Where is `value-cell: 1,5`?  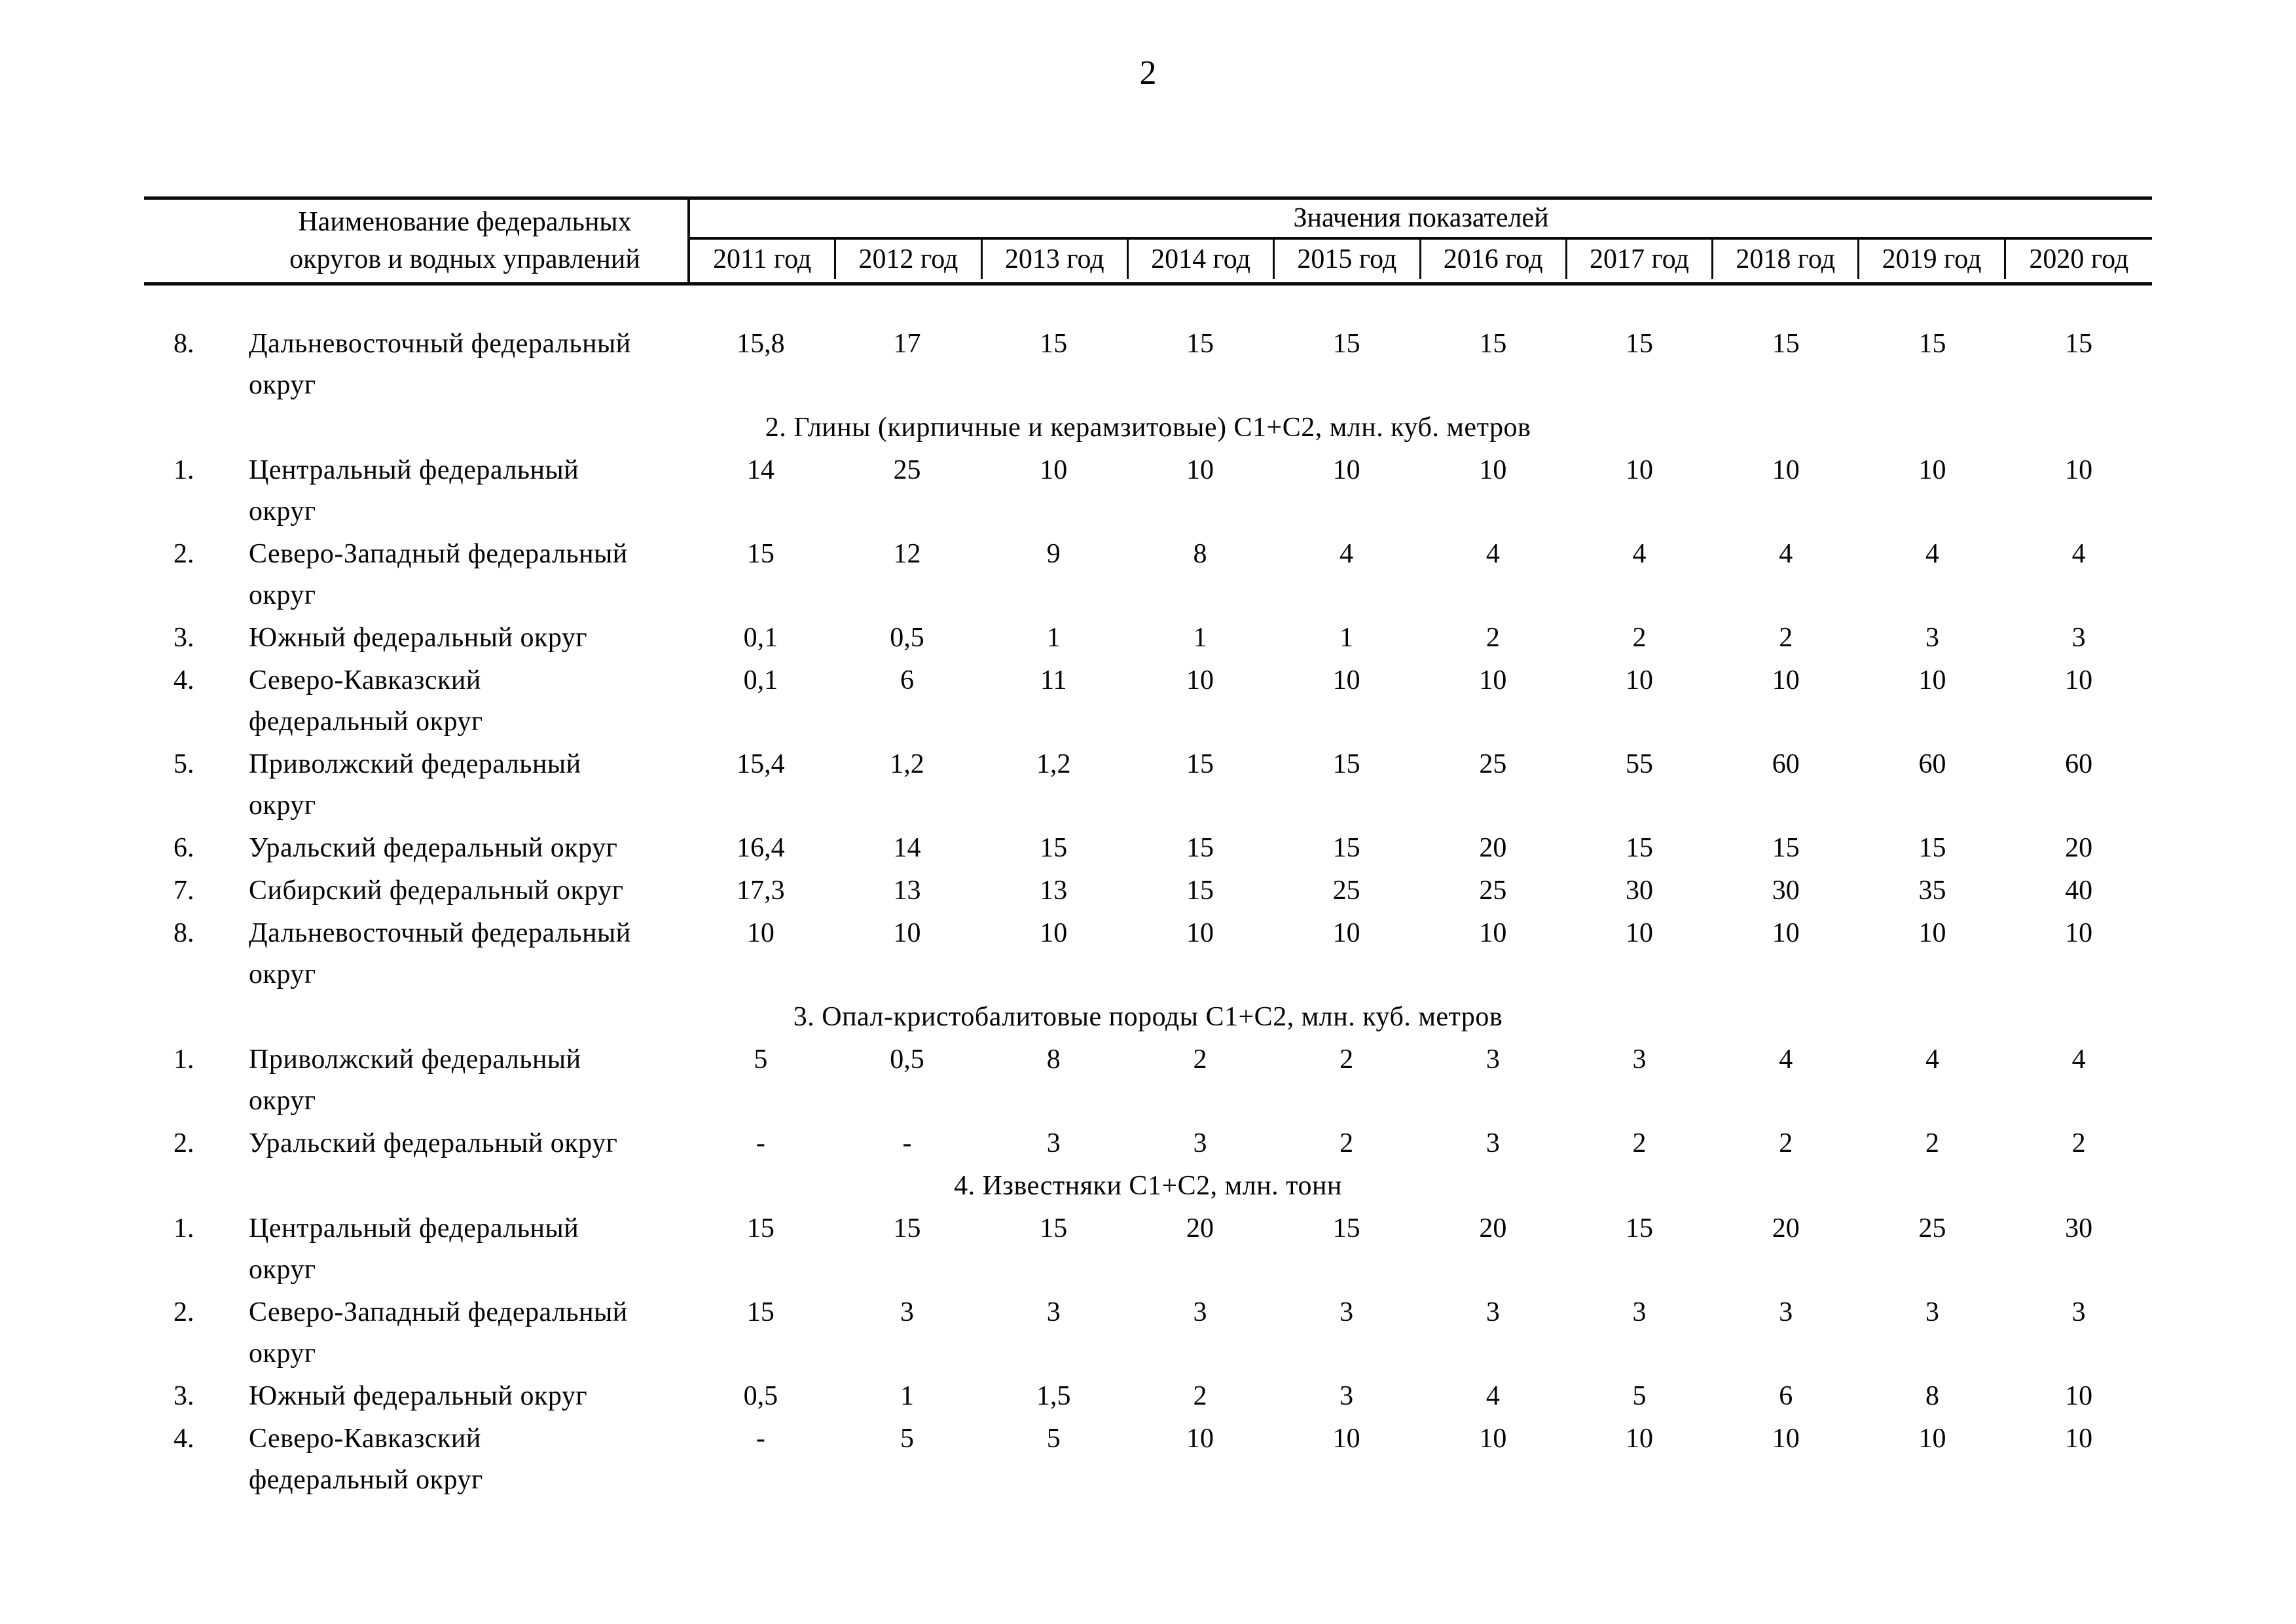 value-cell: 1,5 is located at coordinates (1053, 1396).